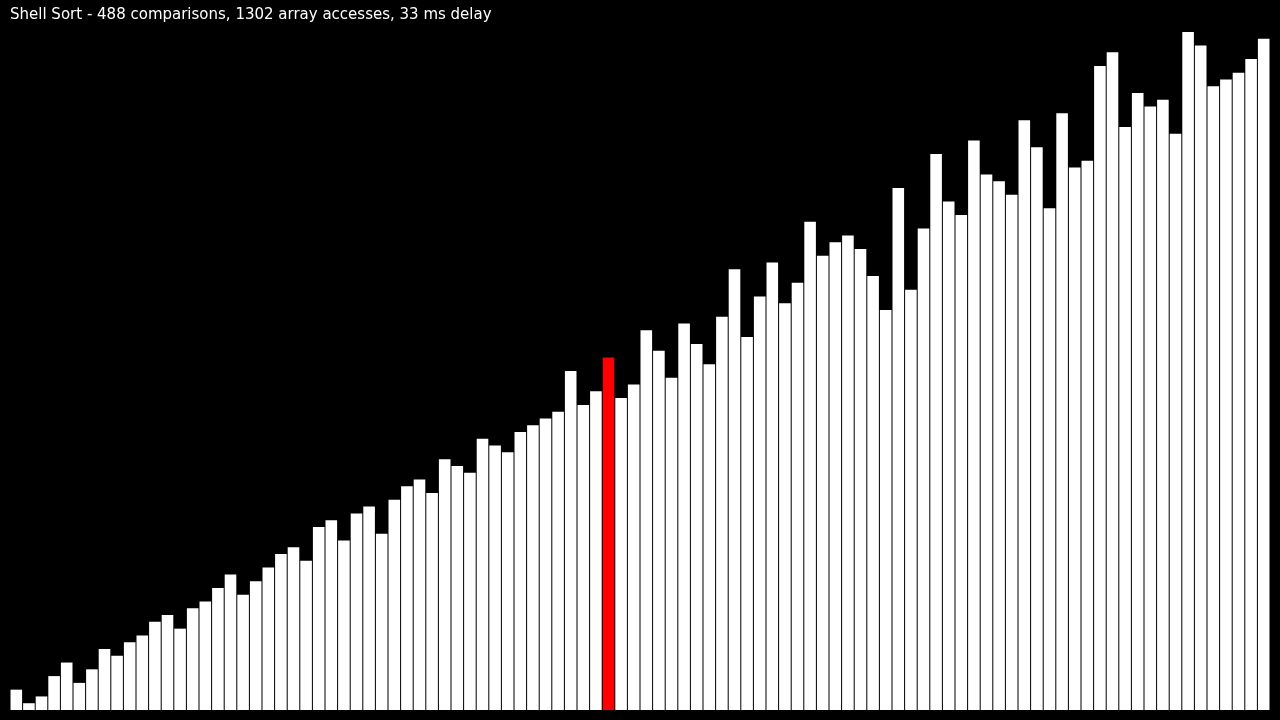  Describe the element at coordinates (251, 13) in the screenshot. I see `chart-title: Shell Sort - 488 comparisons, 1302 array accesses, 33 ms delay` at that location.